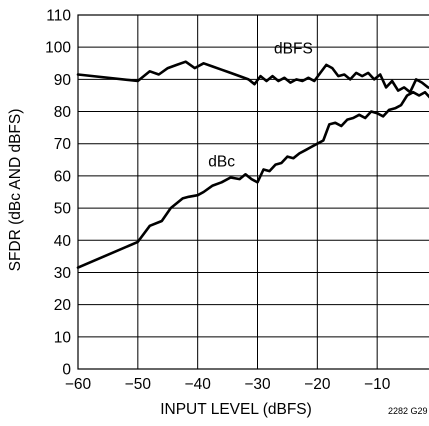 Image resolution: width=429 pixels, height=426 pixels. What do you see at coordinates (63, 273) in the screenshot?
I see `y-tick-label: 30` at bounding box center [63, 273].